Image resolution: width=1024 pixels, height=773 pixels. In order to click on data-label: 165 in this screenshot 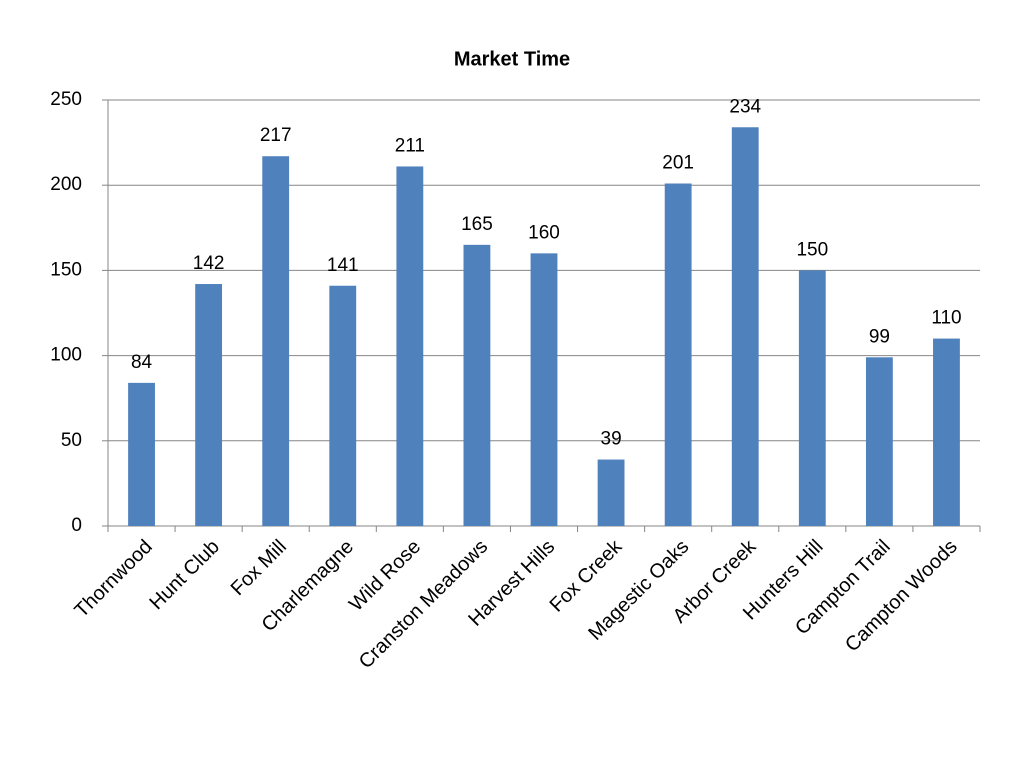, I will do `click(477, 224)`.